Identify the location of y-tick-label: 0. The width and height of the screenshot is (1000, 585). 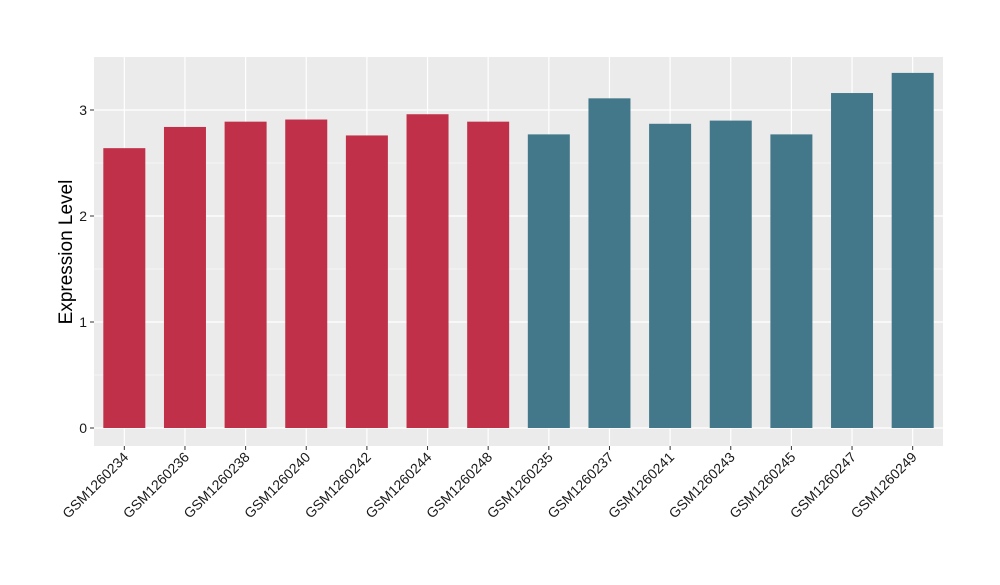
(83, 428).